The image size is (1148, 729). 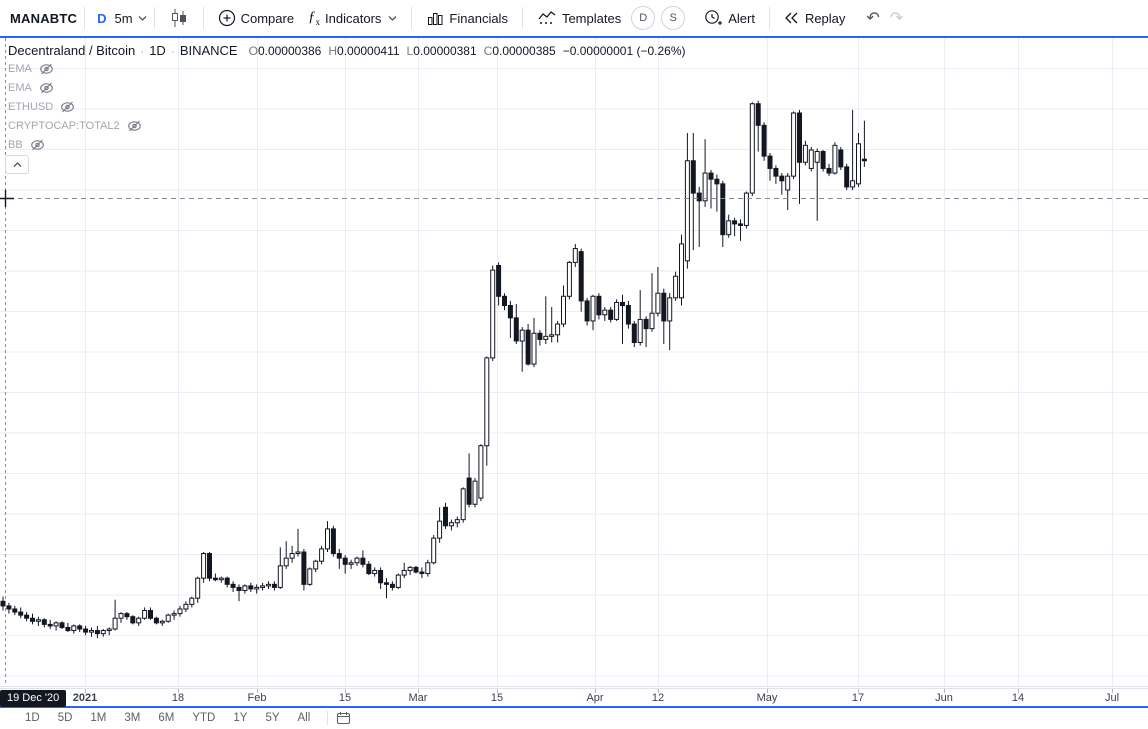 What do you see at coordinates (98, 718) in the screenshot?
I see `range-1m: 1M` at bounding box center [98, 718].